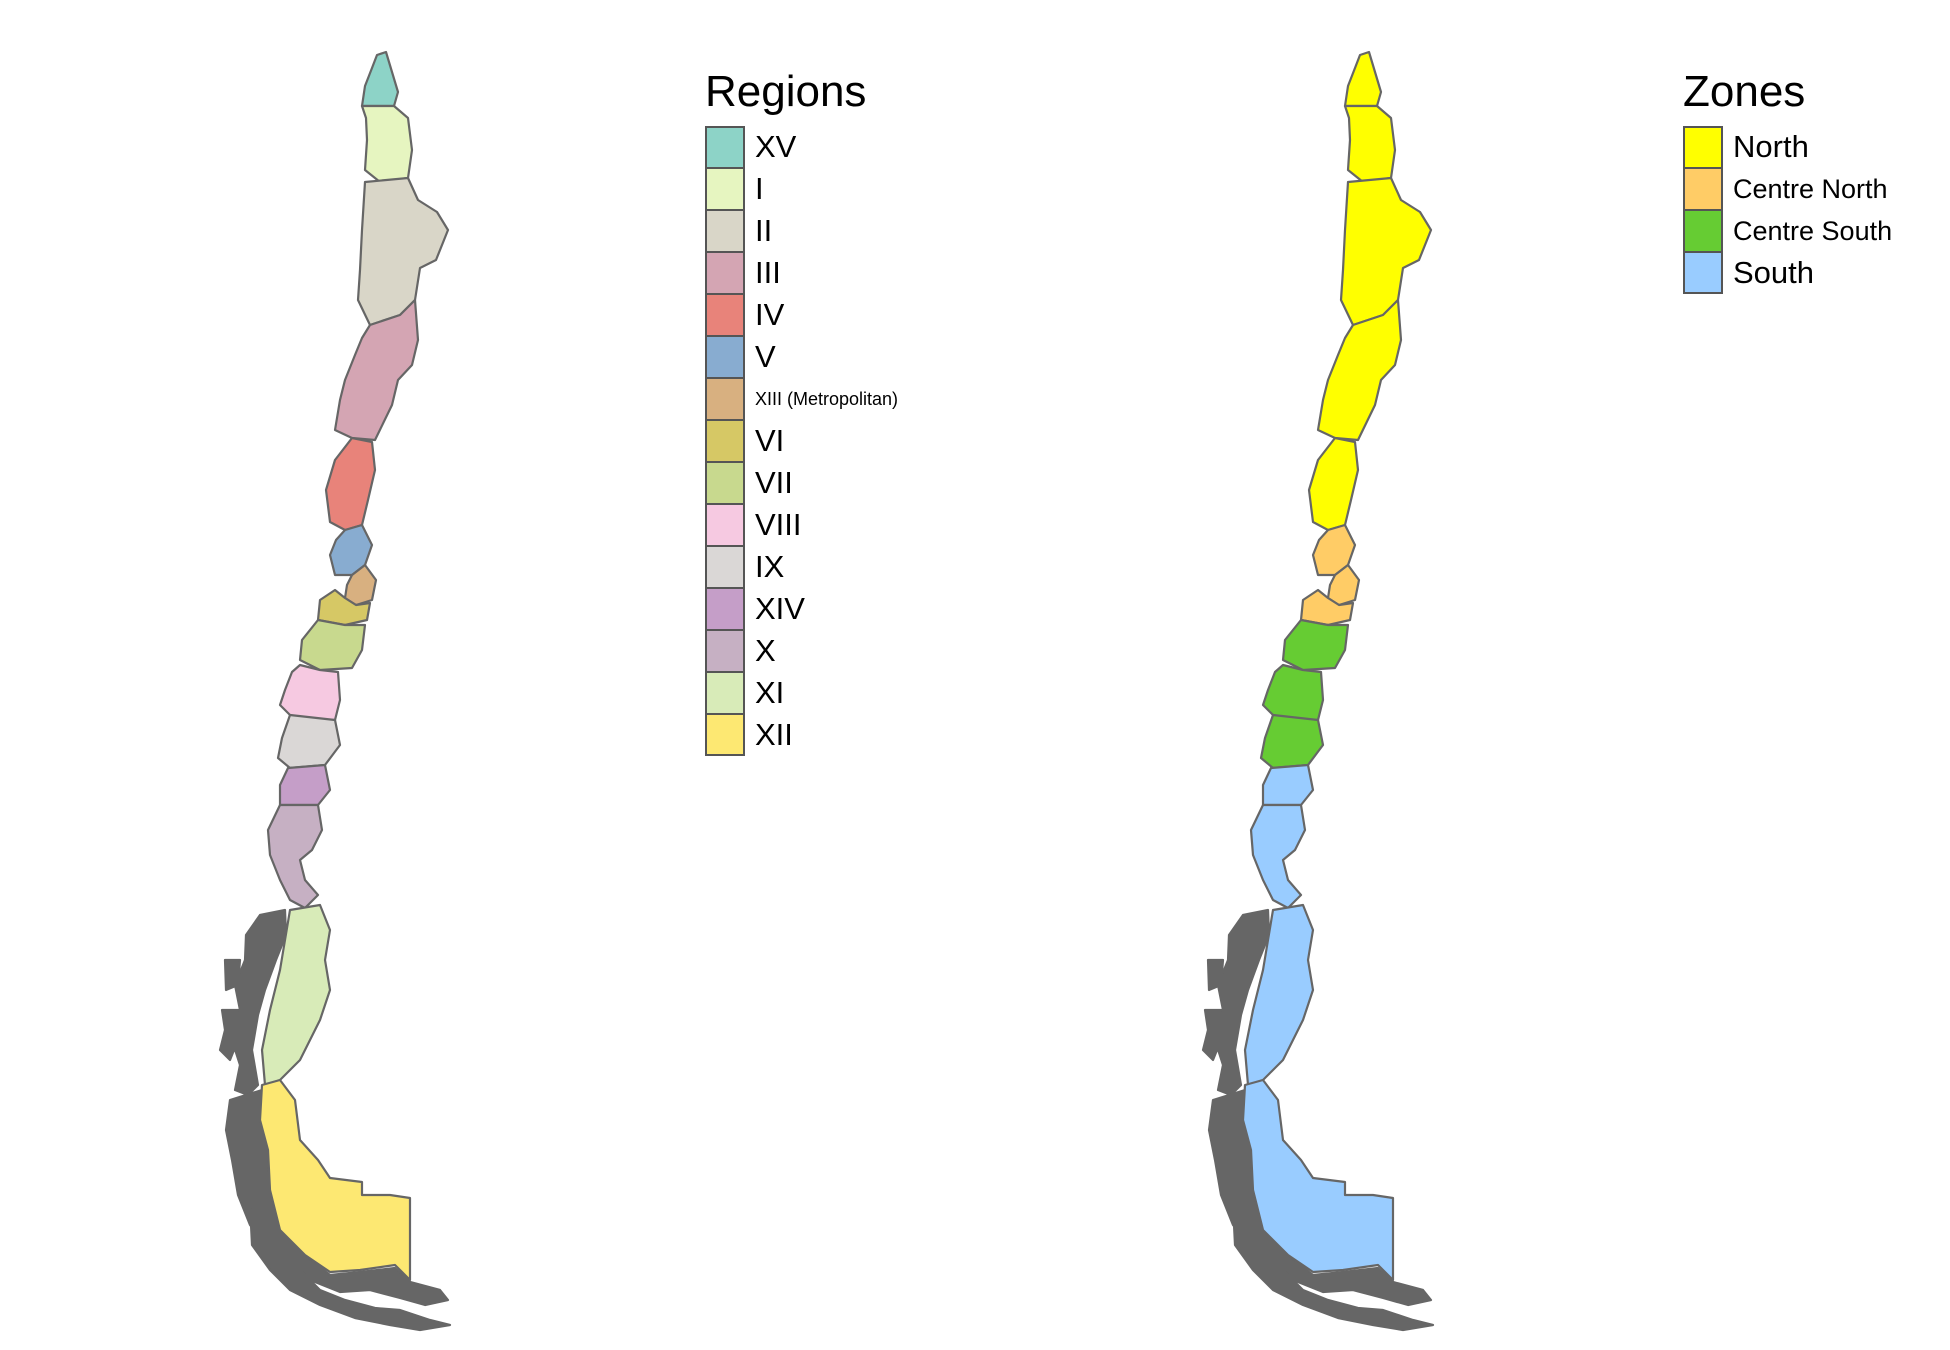  What do you see at coordinates (770, 692) in the screenshot?
I see `legend-label: XI` at bounding box center [770, 692].